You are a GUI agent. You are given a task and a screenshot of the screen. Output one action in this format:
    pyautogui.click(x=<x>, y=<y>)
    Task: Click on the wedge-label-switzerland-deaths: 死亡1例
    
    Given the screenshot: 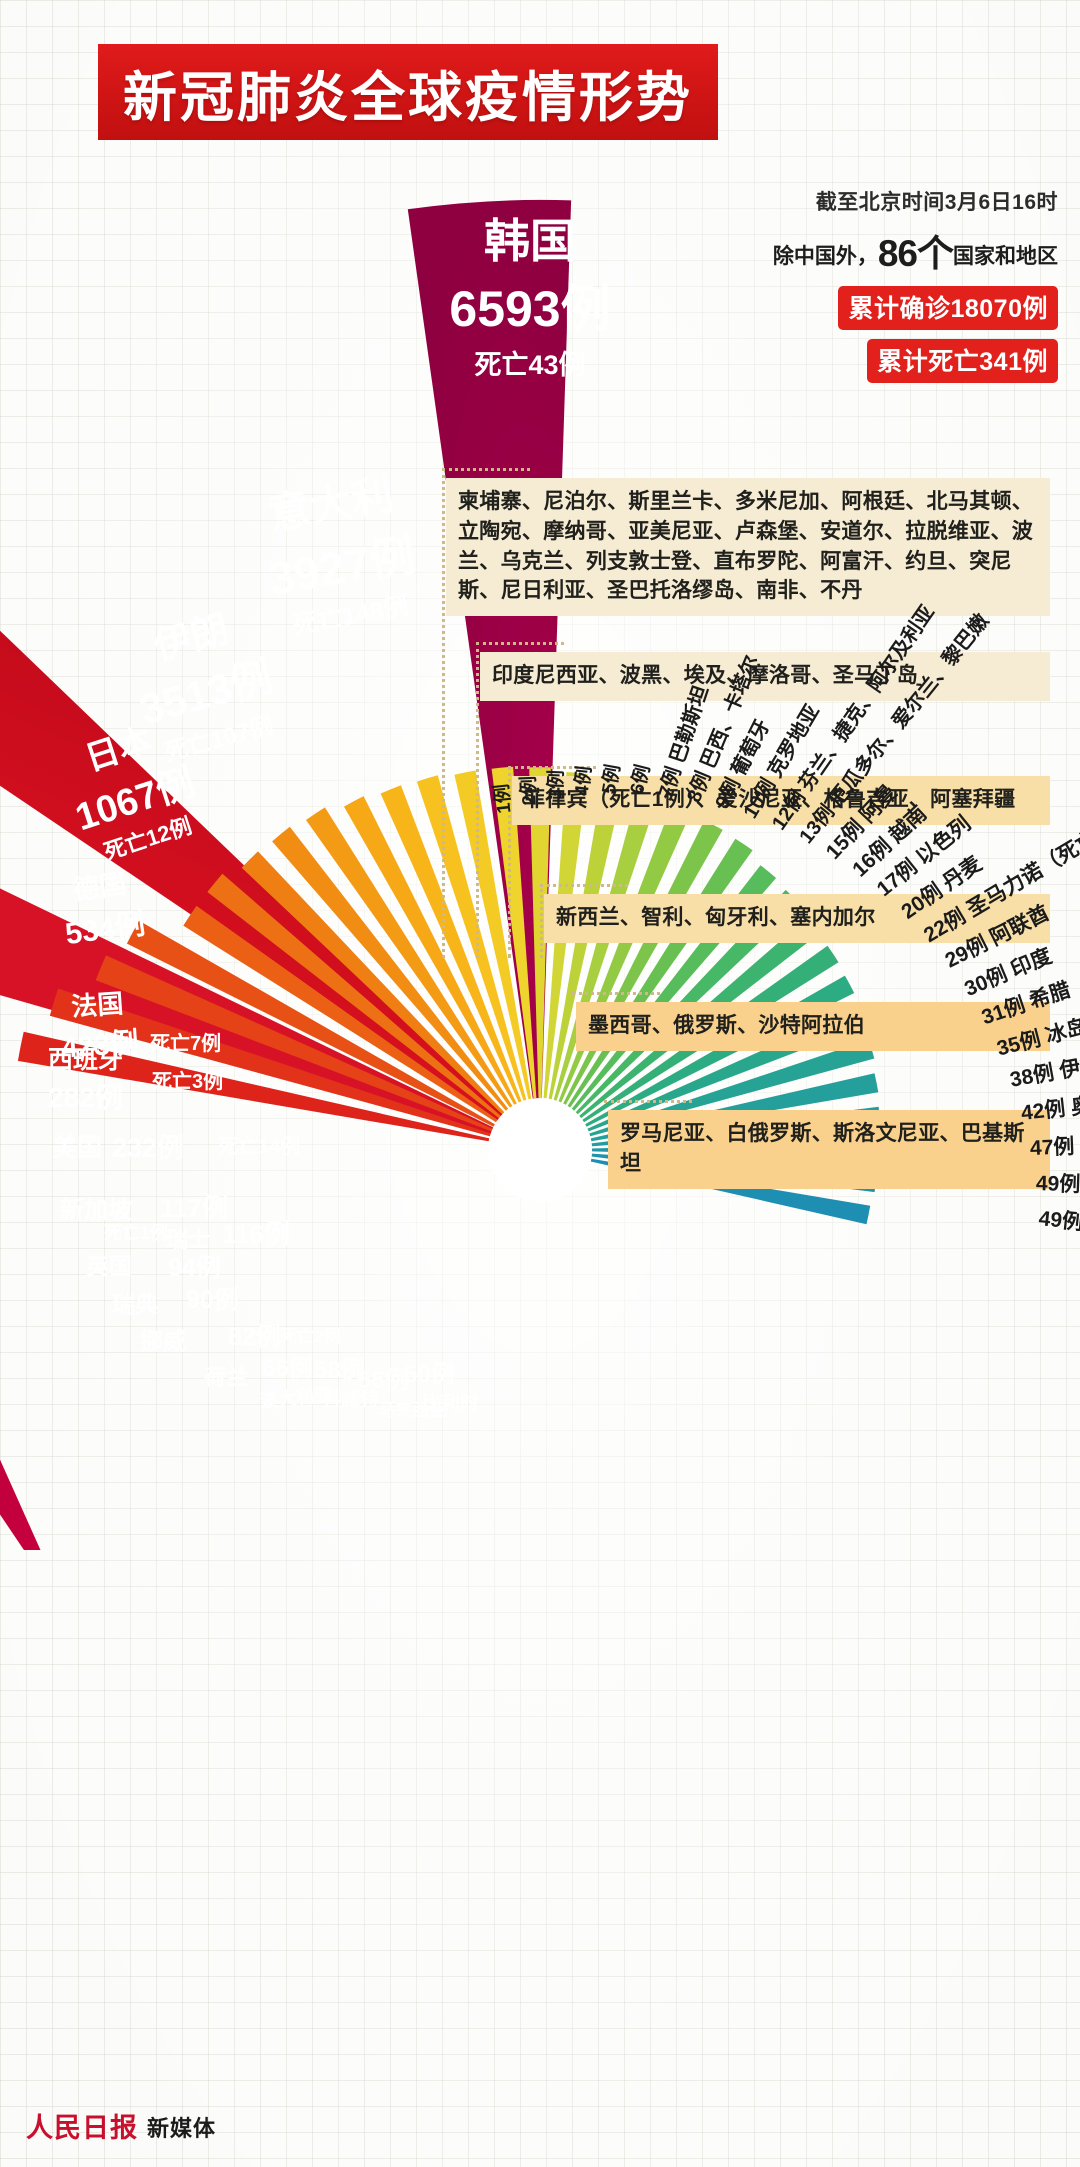 What is the action you would take?
    pyautogui.click(x=136, y=1233)
    